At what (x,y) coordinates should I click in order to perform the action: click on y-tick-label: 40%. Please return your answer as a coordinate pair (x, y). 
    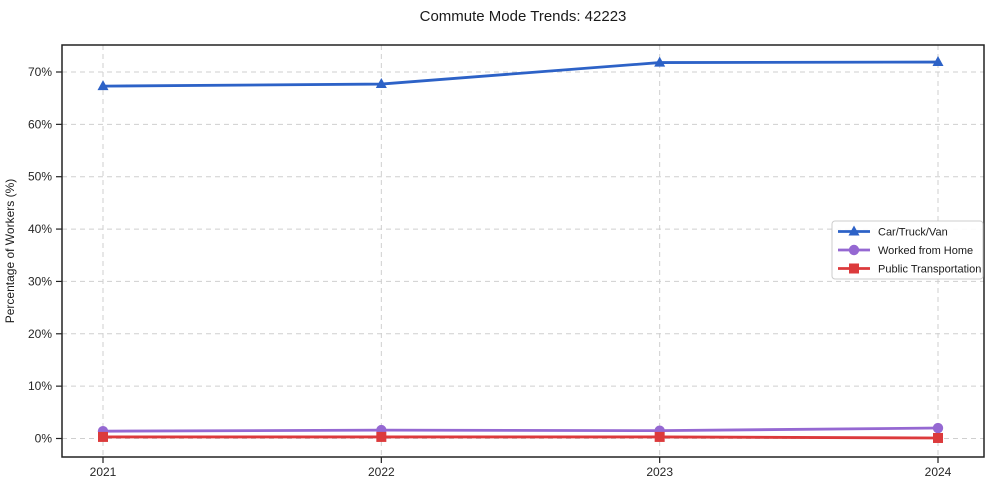
    Looking at the image, I should click on (40, 229).